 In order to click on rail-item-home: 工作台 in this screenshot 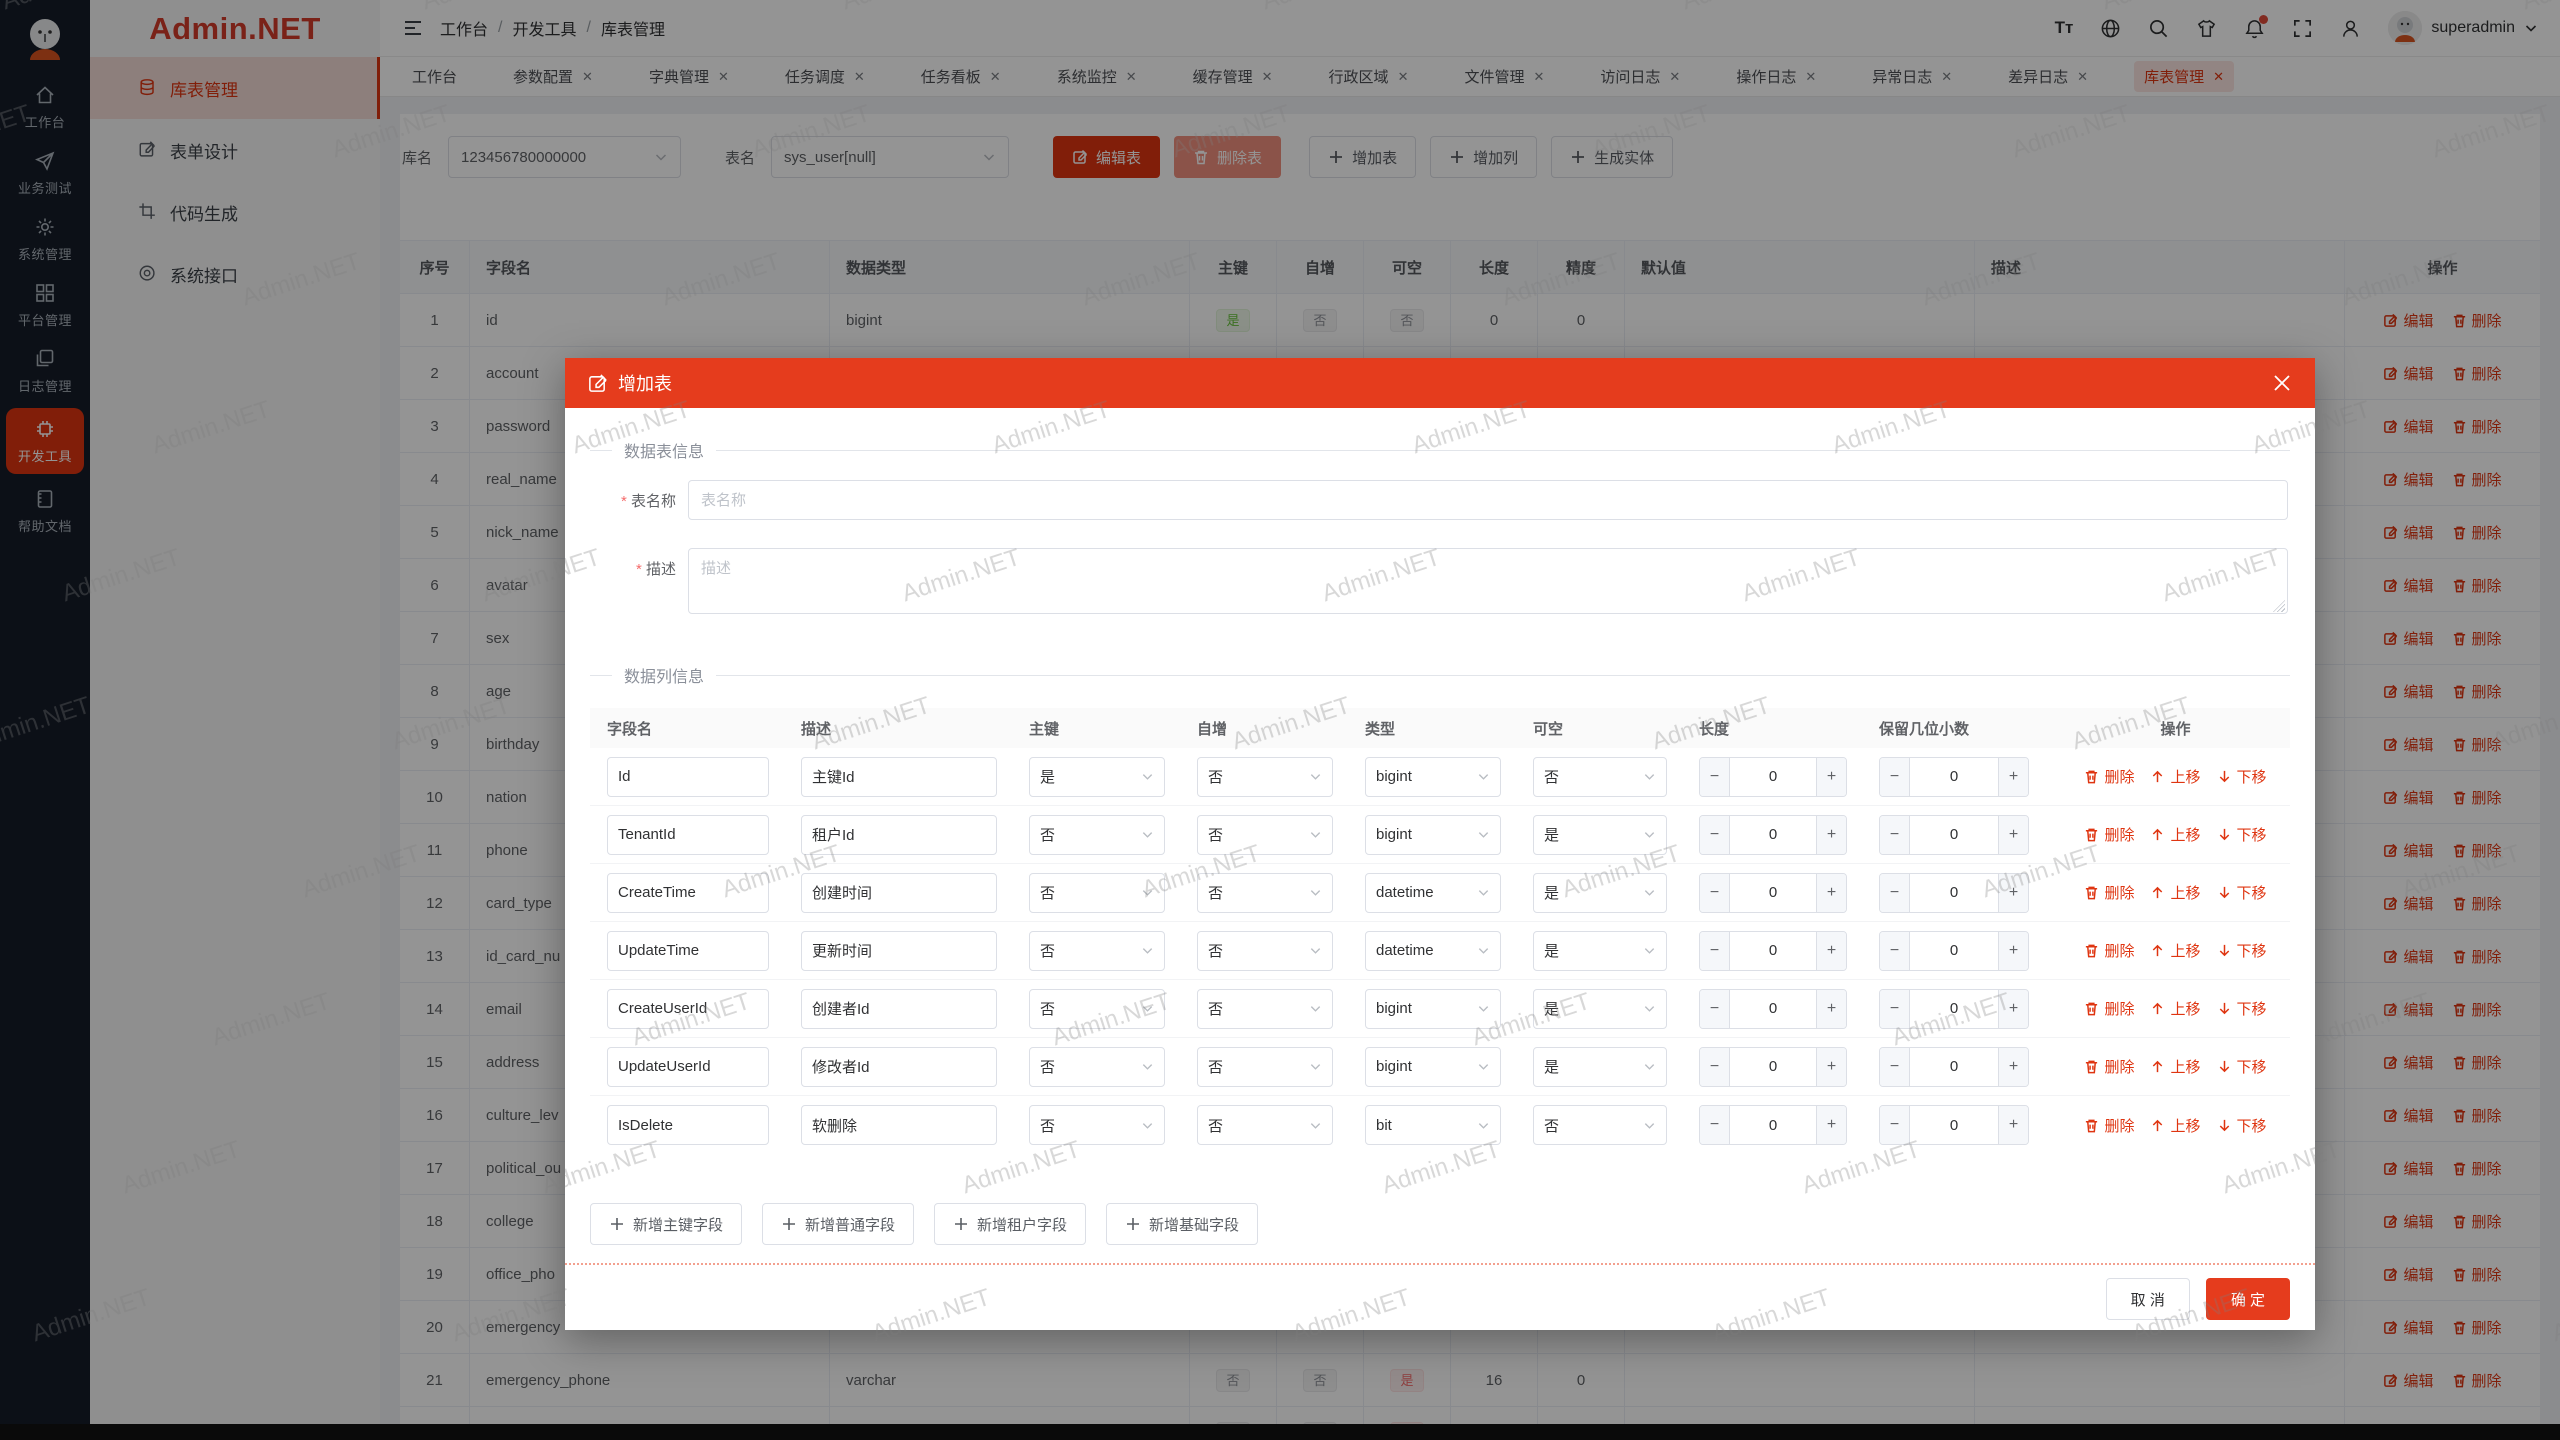, I will do `click(45, 107)`.